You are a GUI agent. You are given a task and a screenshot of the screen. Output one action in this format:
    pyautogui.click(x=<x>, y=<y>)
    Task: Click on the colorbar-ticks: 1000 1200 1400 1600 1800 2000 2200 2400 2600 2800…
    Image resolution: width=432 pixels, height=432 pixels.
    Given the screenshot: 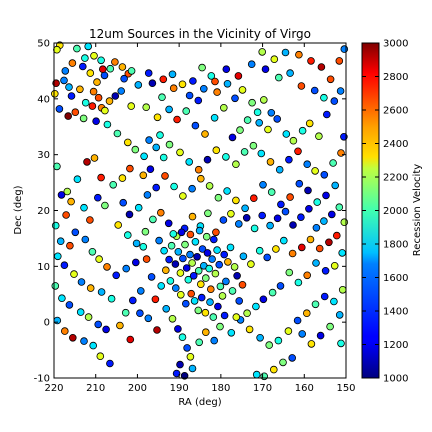 What is the action you would take?
    pyautogui.click(x=385, y=212)
    